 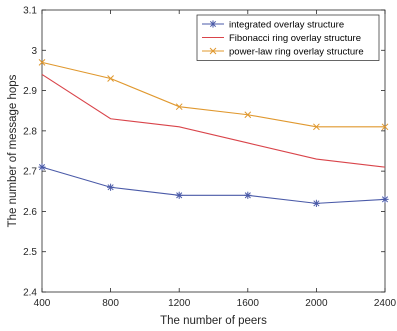 What do you see at coordinates (179, 303) in the screenshot?
I see `x-tick-label: 1200` at bounding box center [179, 303].